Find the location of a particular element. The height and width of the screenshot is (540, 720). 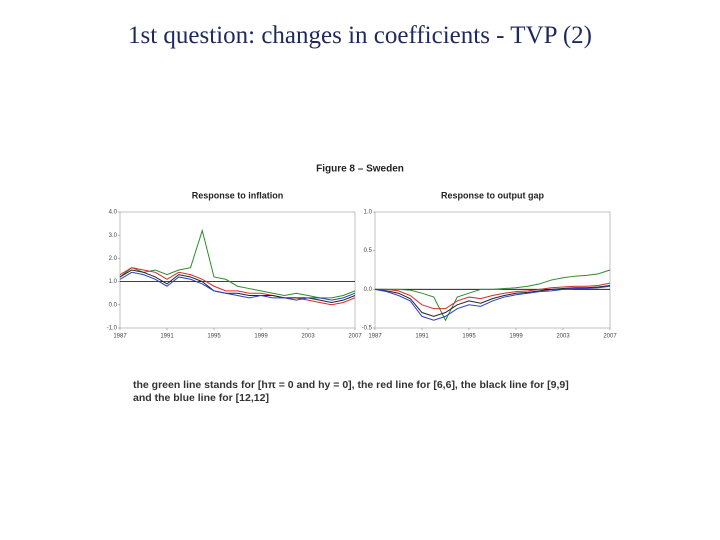

y-tick-label: 3.0 is located at coordinates (113, 236).